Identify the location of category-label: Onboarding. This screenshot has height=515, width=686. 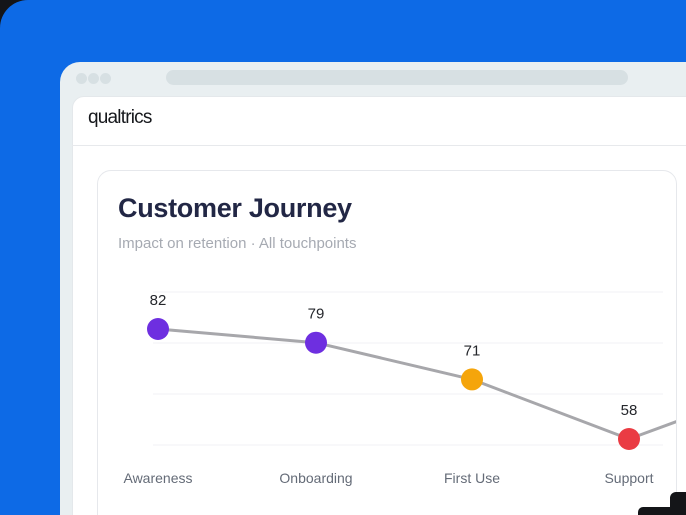
(315, 478).